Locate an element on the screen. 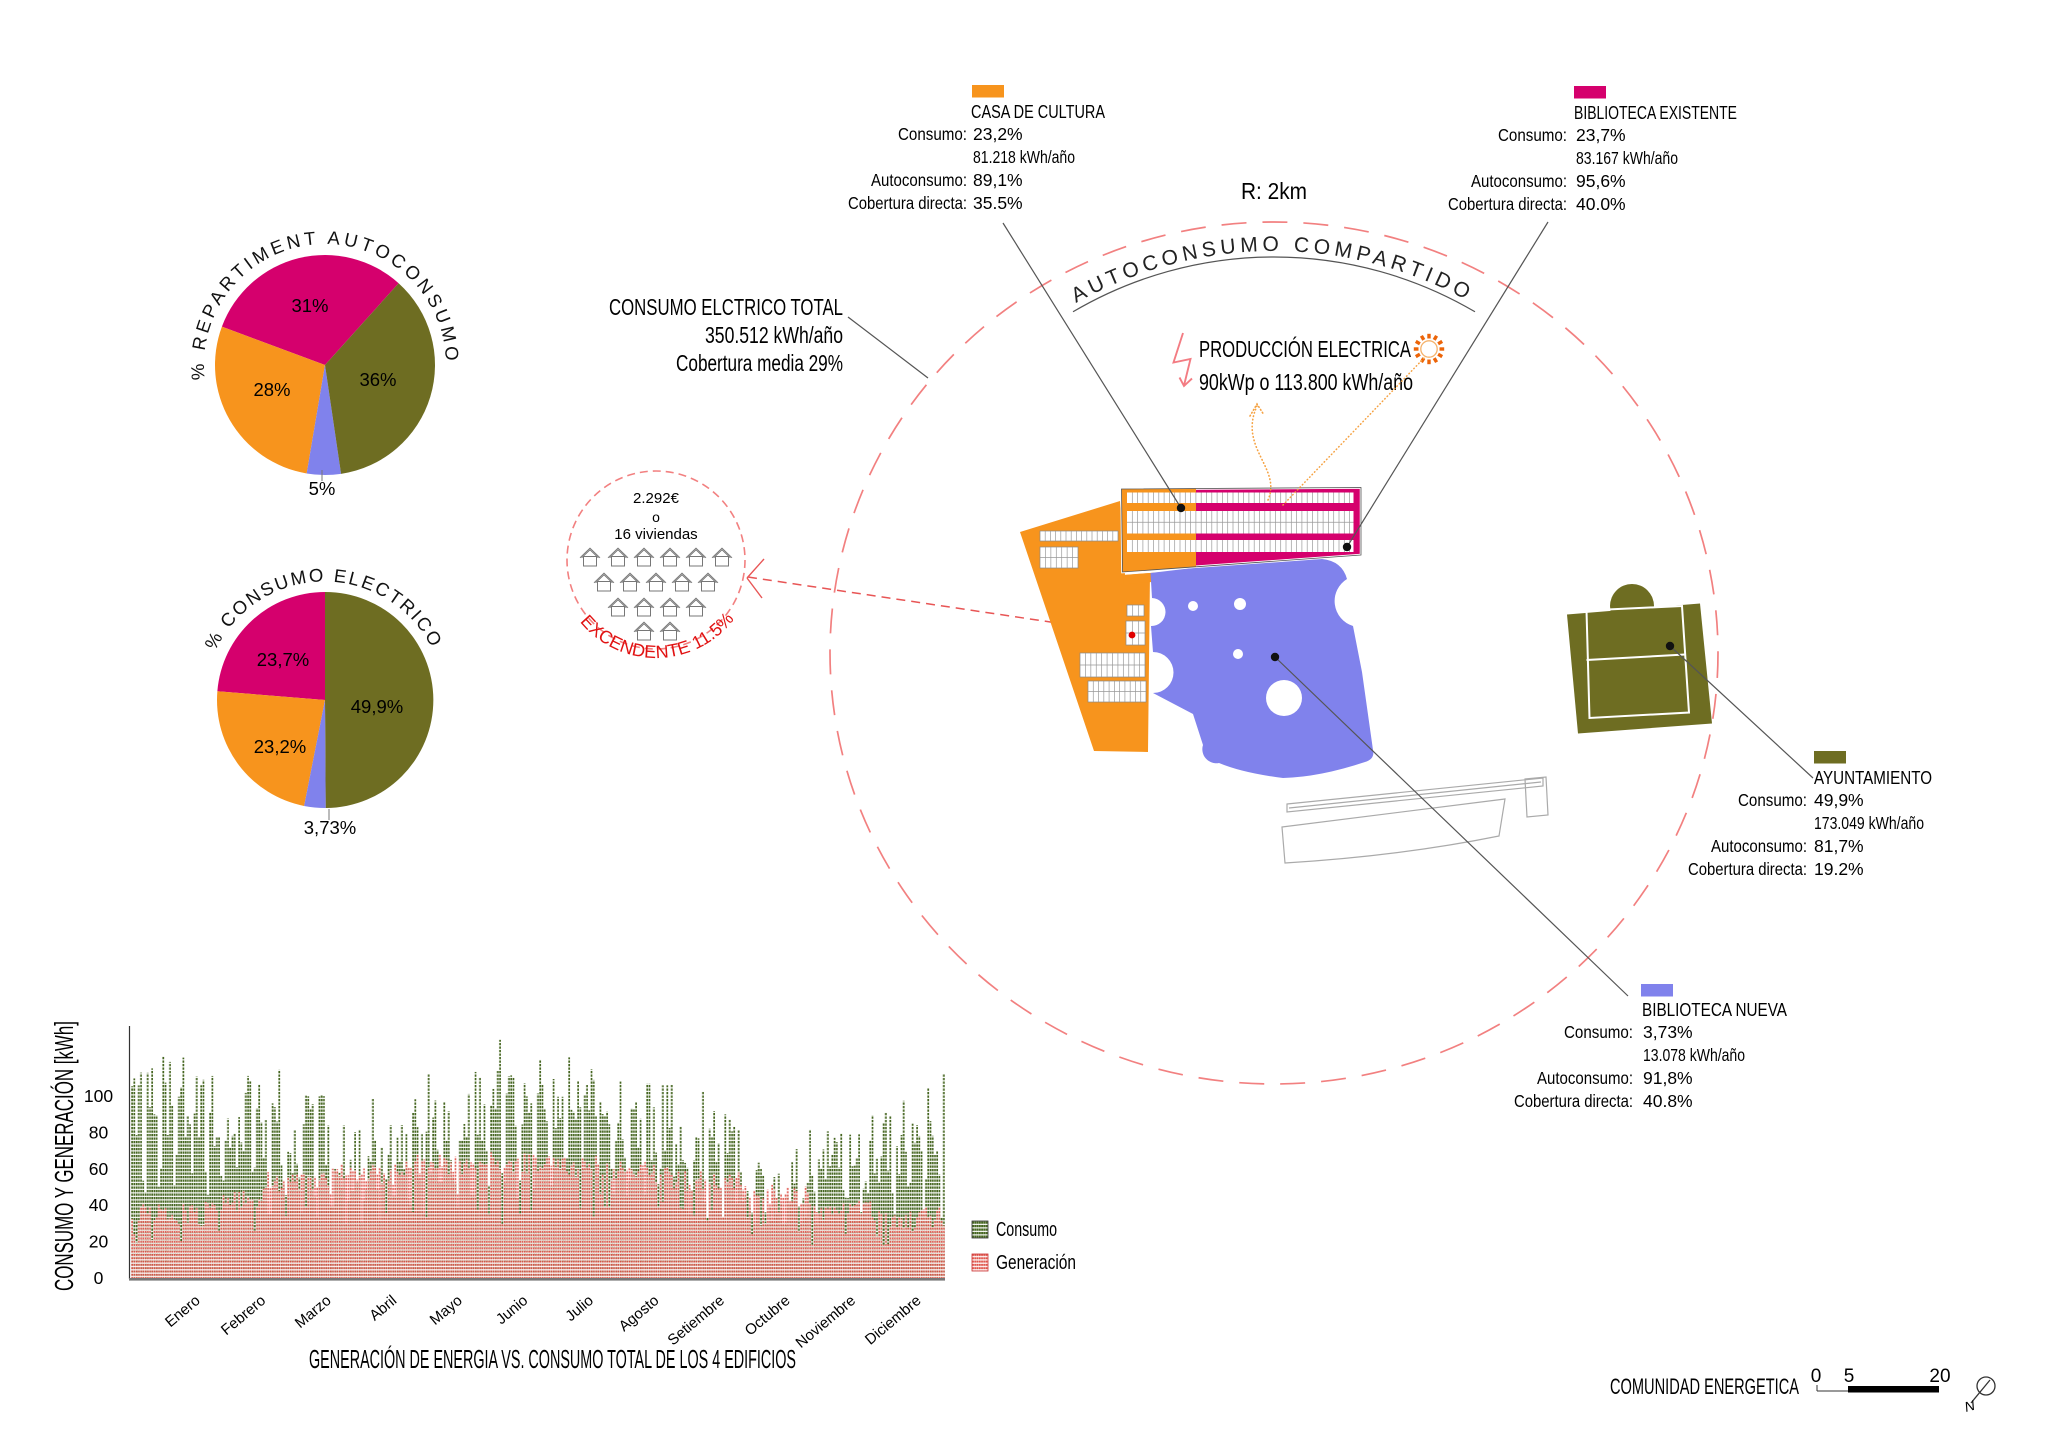 This screenshot has height=1448, width=2048. svg-text: 81,7% is located at coordinates (1839, 846).